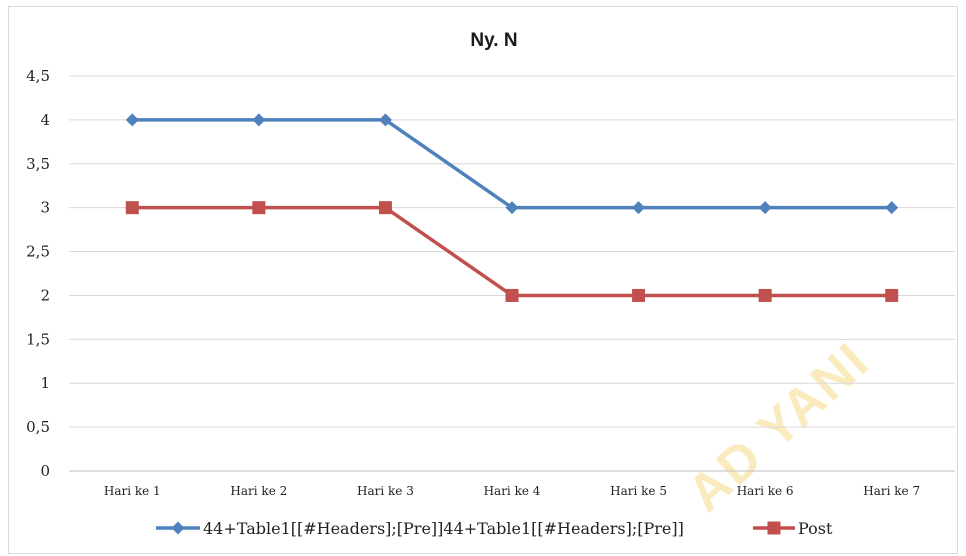 The image size is (966, 556). What do you see at coordinates (258, 491) in the screenshot?
I see `x-tick-label: Hari ke 2` at bounding box center [258, 491].